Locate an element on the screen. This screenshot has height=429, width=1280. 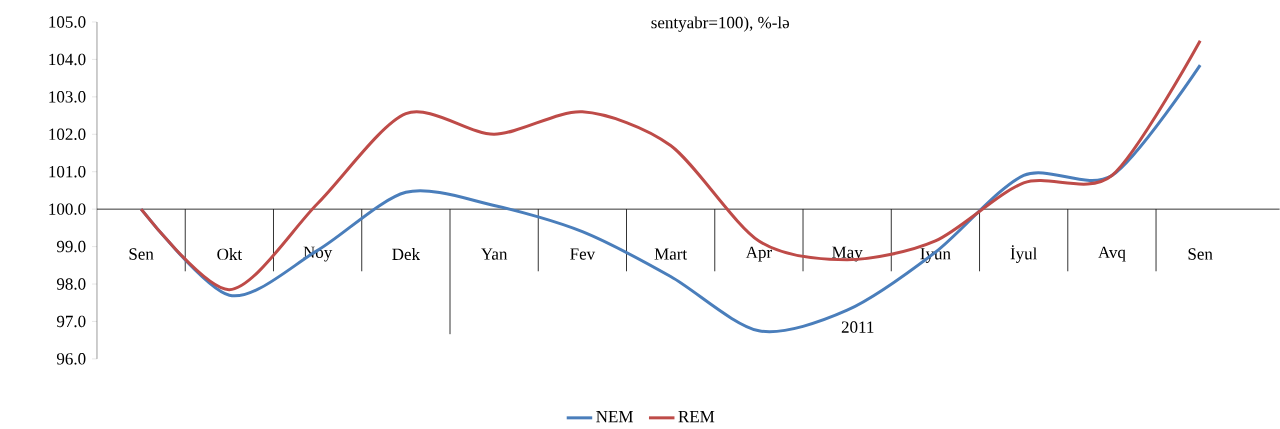
x-tick-label: Mart is located at coordinates (671, 254).